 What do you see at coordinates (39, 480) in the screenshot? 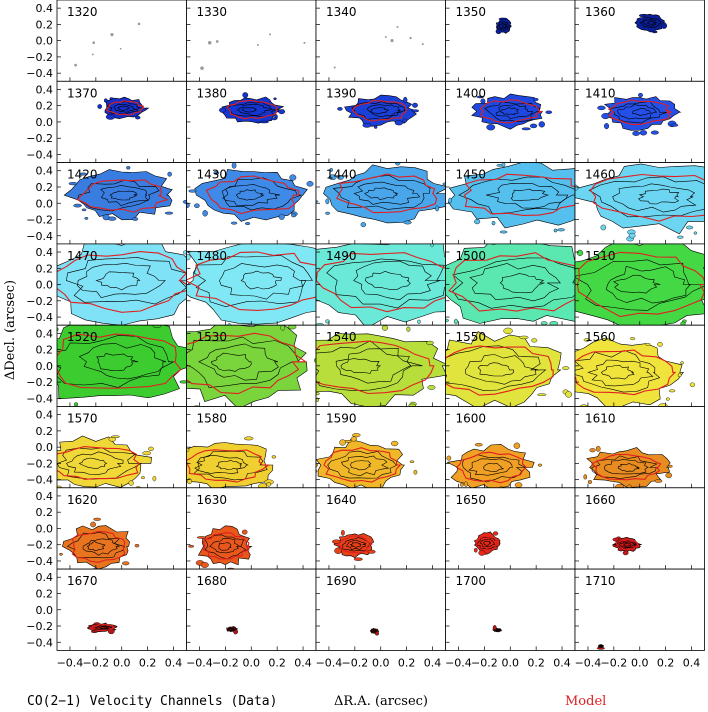
I see `y-tick-label: −0.4` at bounding box center [39, 480].